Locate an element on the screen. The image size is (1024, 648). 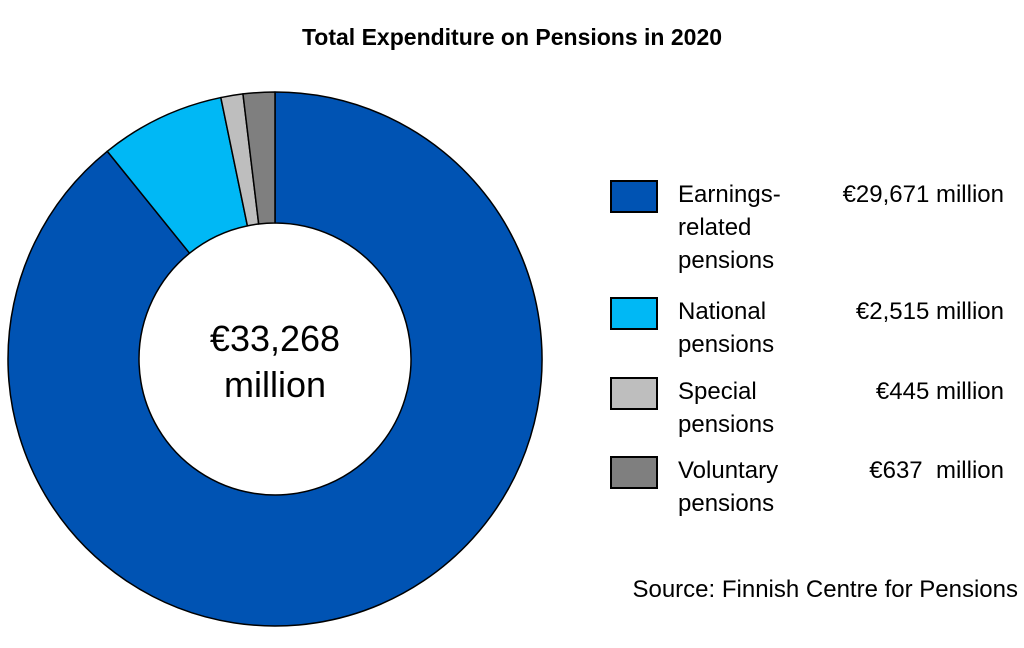
legend-label-voluntary: Voluntary pensions is located at coordinates (743, 487).